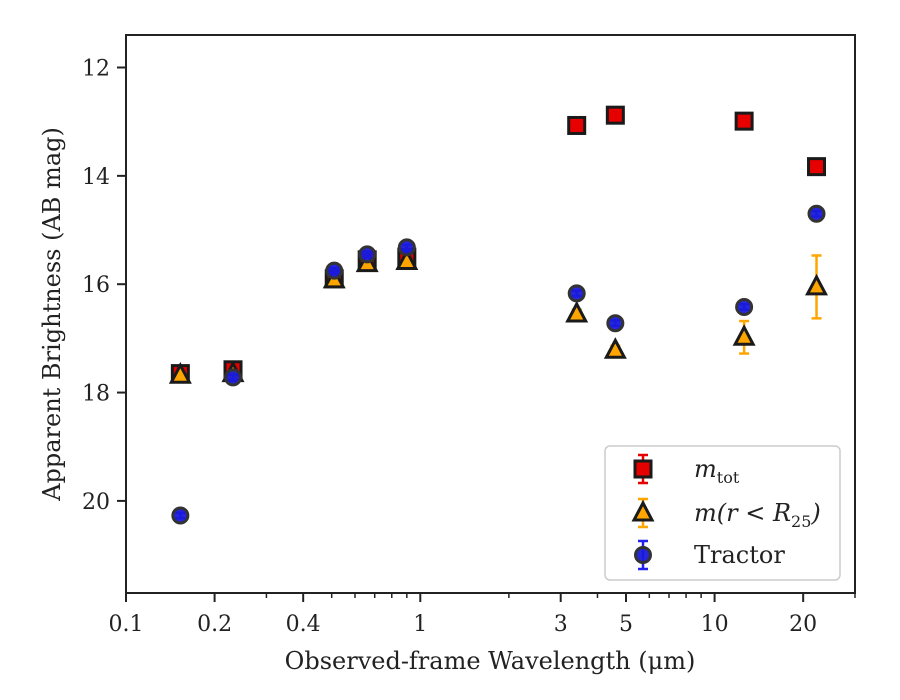  I want to click on y-axis-label: Apparent Brightness (AB mag), so click(52, 314).